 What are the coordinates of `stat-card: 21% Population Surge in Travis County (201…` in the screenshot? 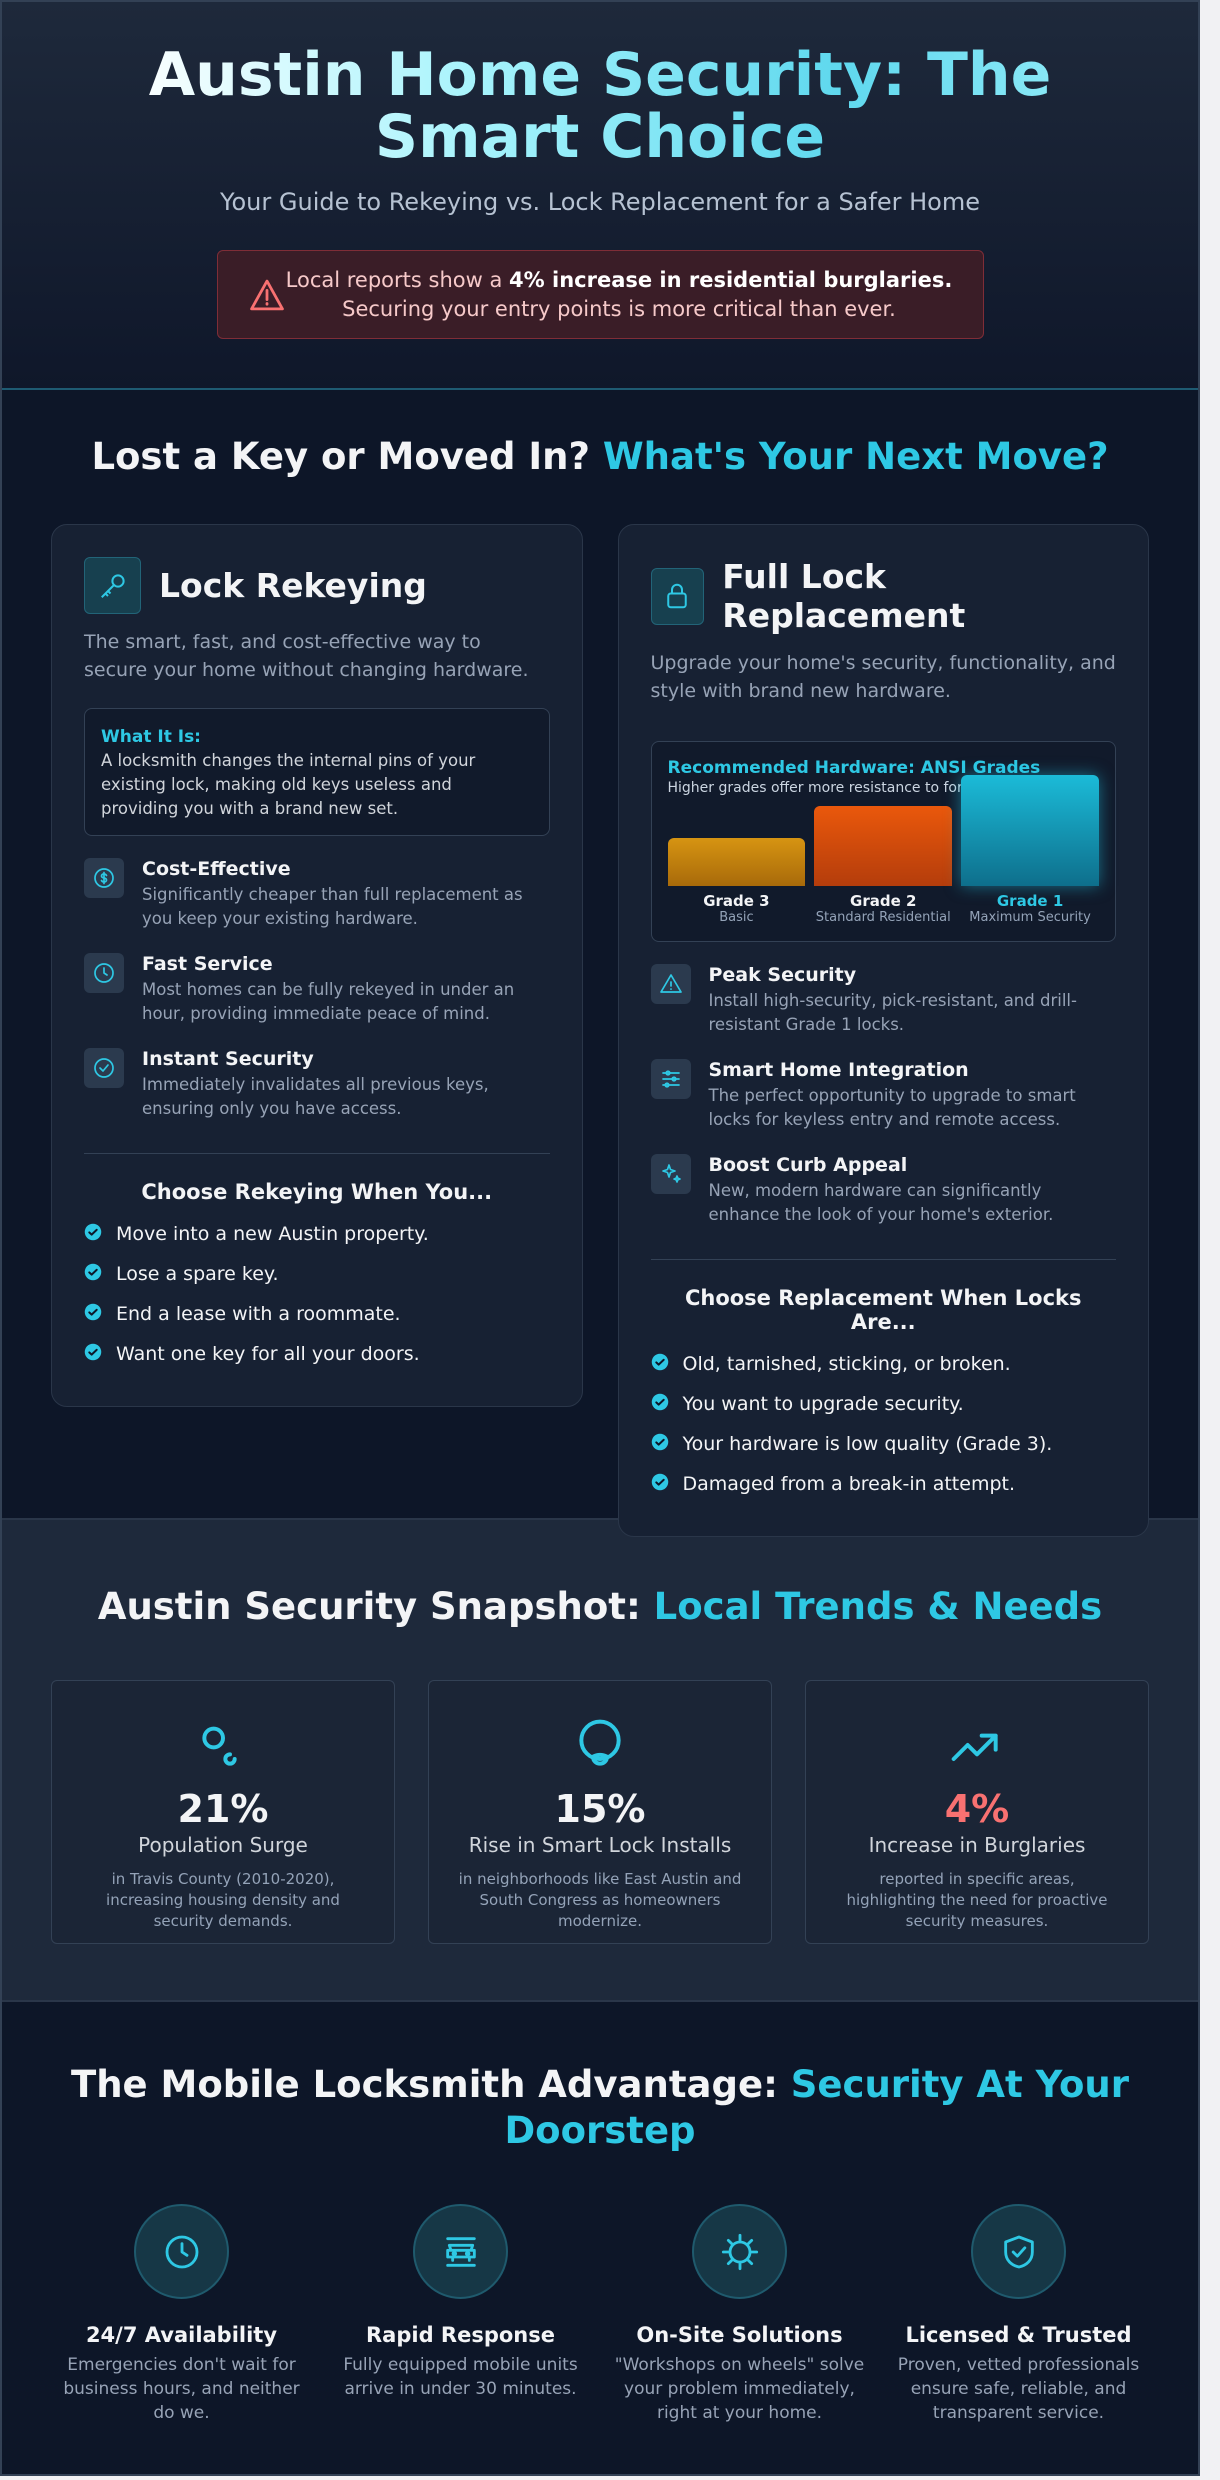 It's located at (223, 1812).